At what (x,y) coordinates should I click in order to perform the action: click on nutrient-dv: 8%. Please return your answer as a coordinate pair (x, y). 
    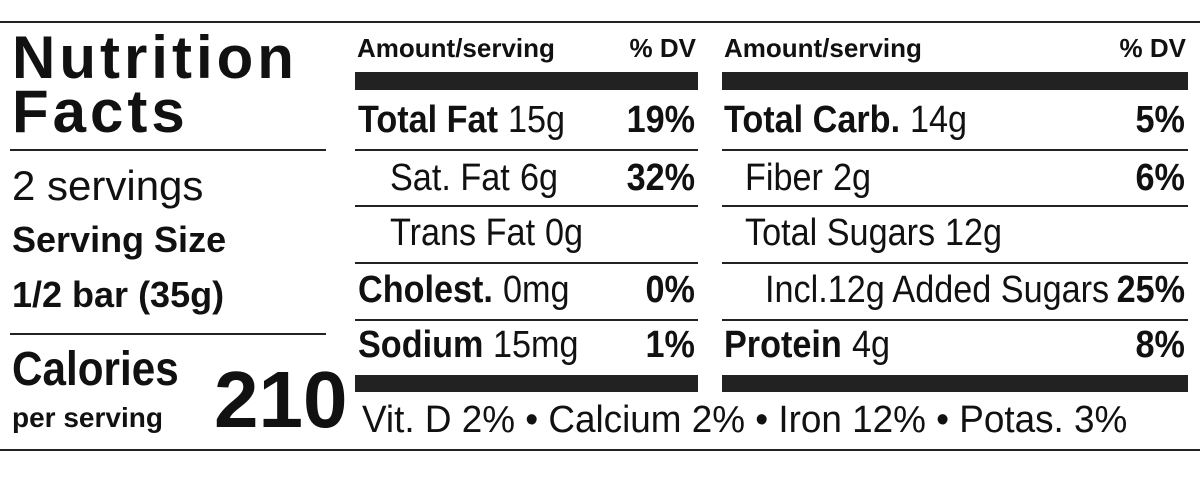
    Looking at the image, I should click on (1160, 345).